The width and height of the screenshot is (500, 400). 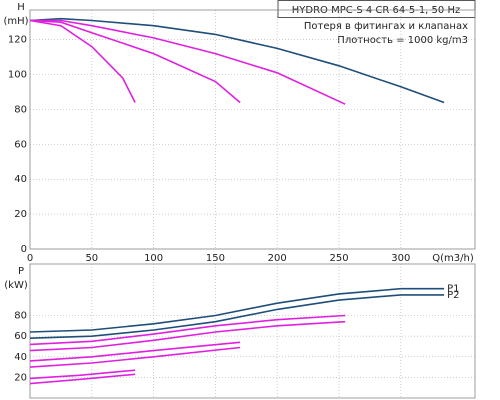 I want to click on title-box, so click(x=376, y=9).